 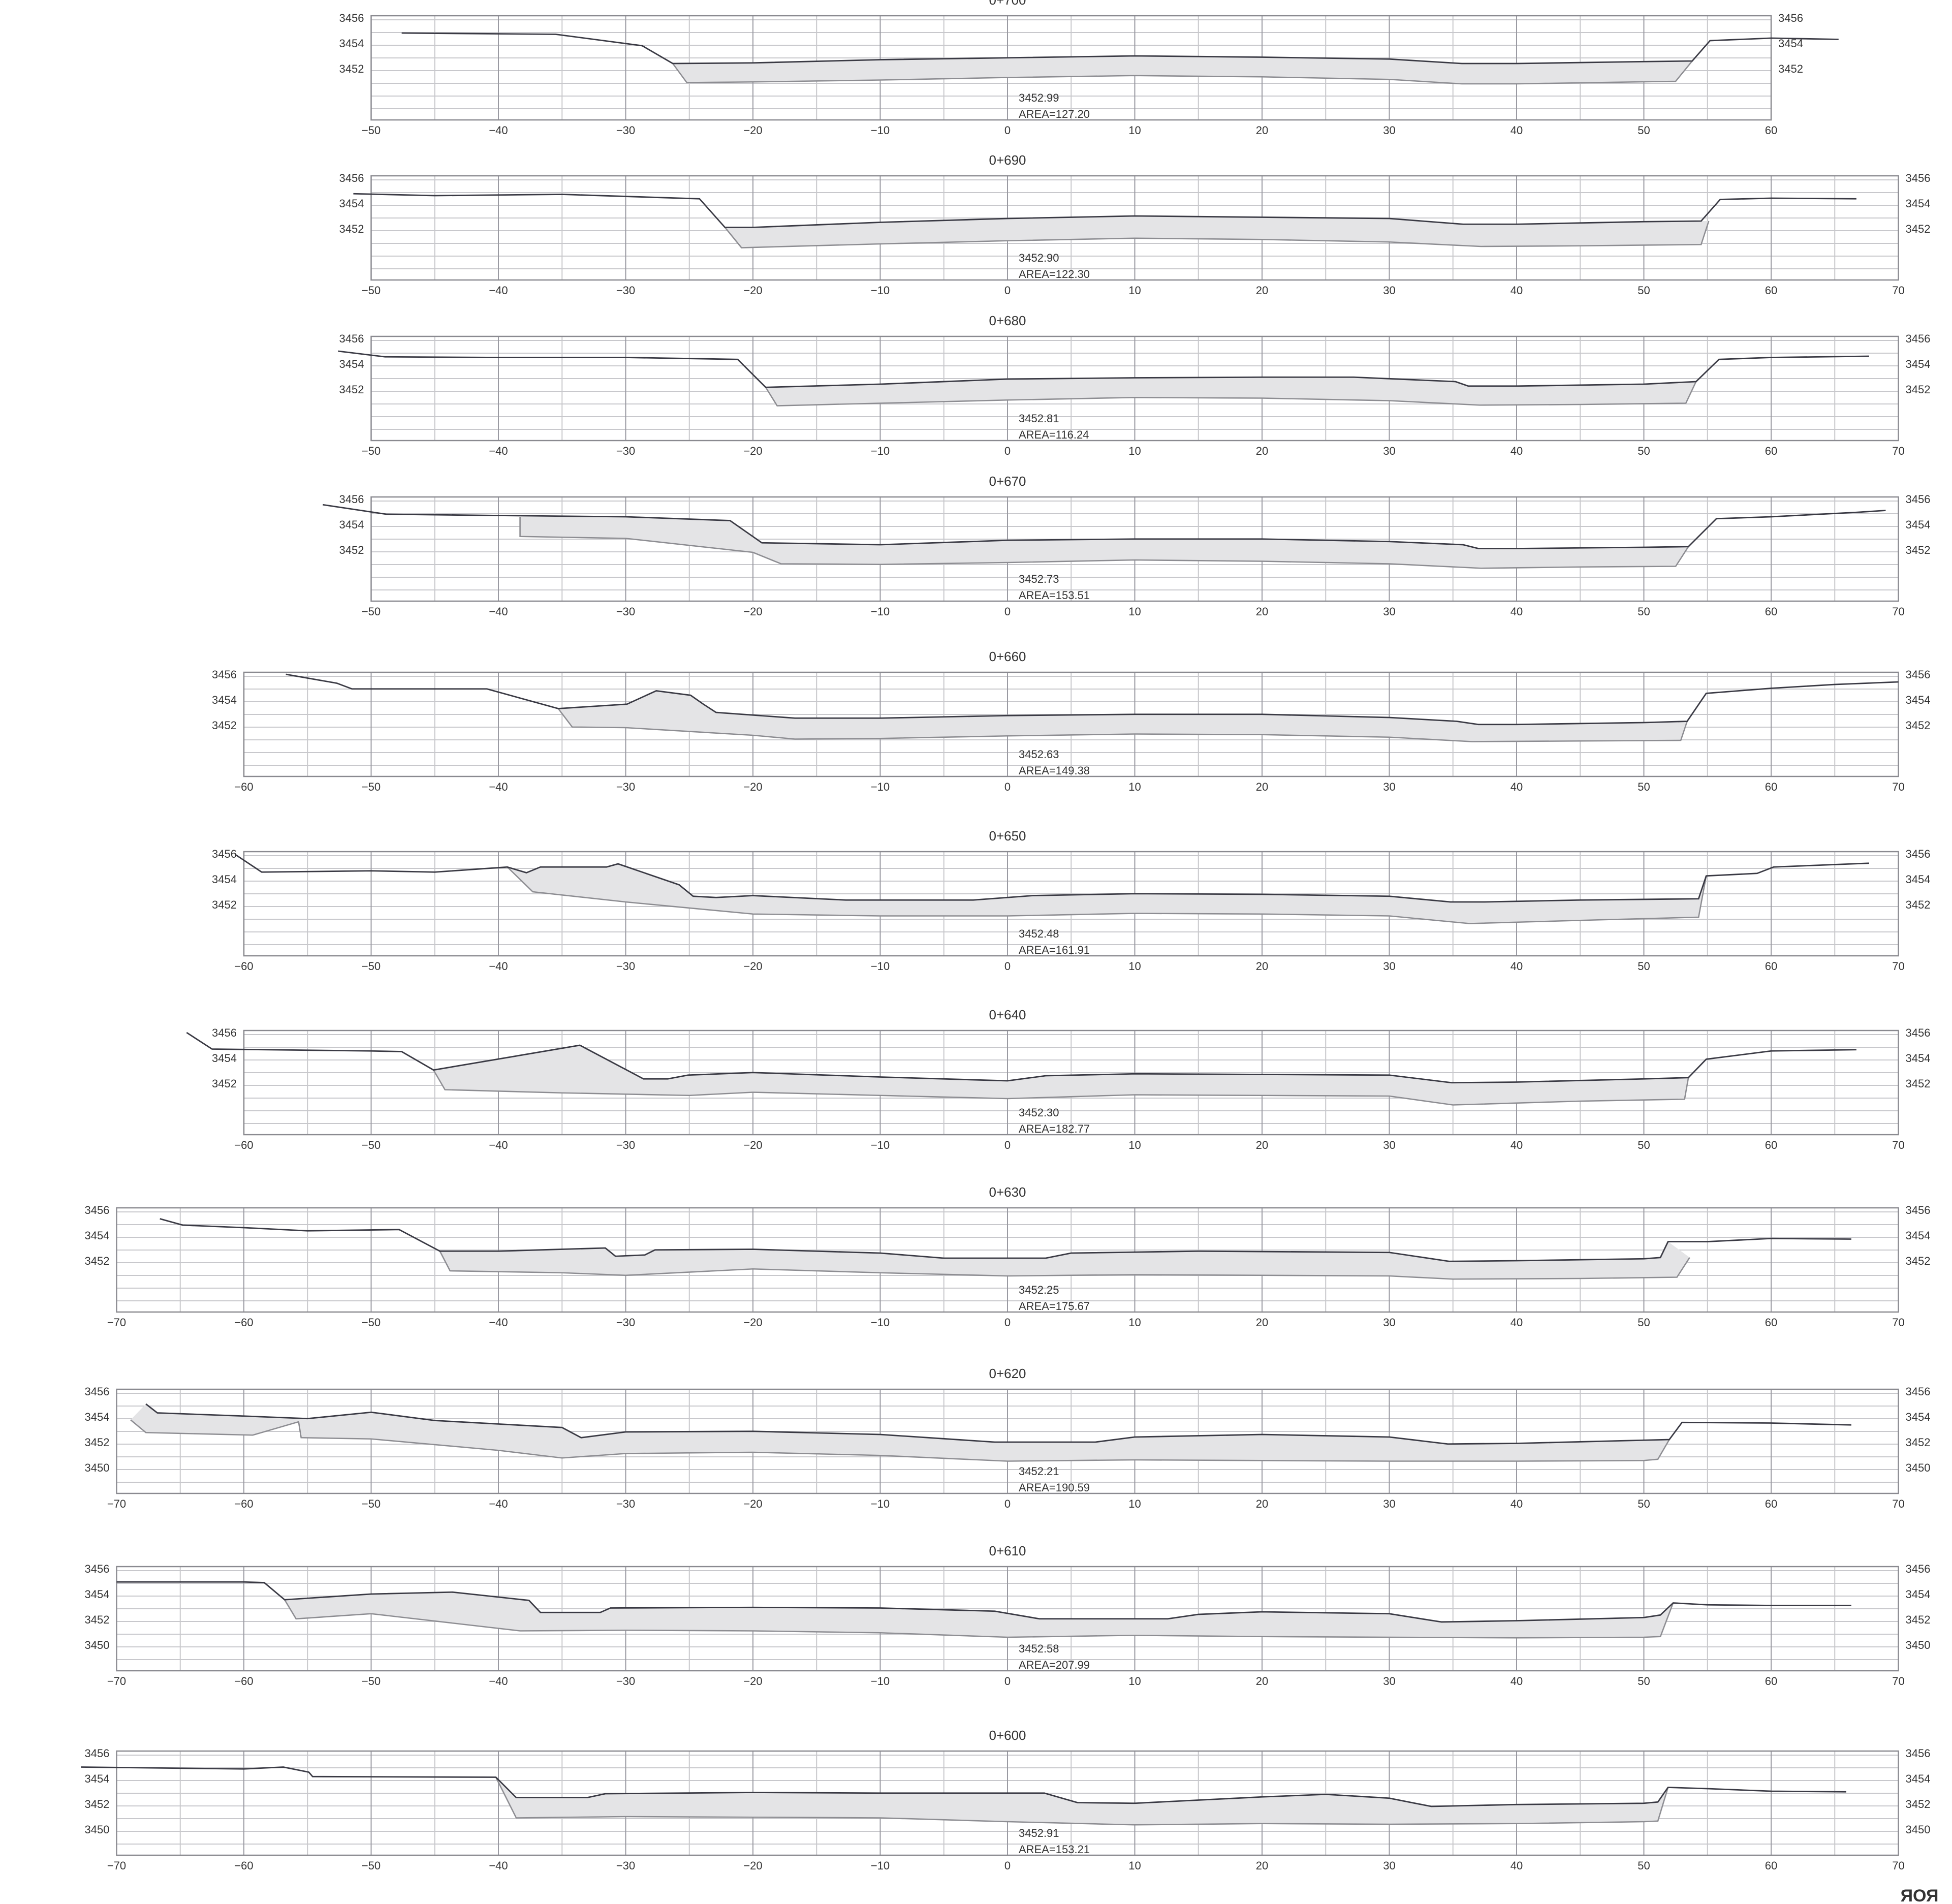 I want to click on station-title: 0+700, so click(x=1007, y=4).